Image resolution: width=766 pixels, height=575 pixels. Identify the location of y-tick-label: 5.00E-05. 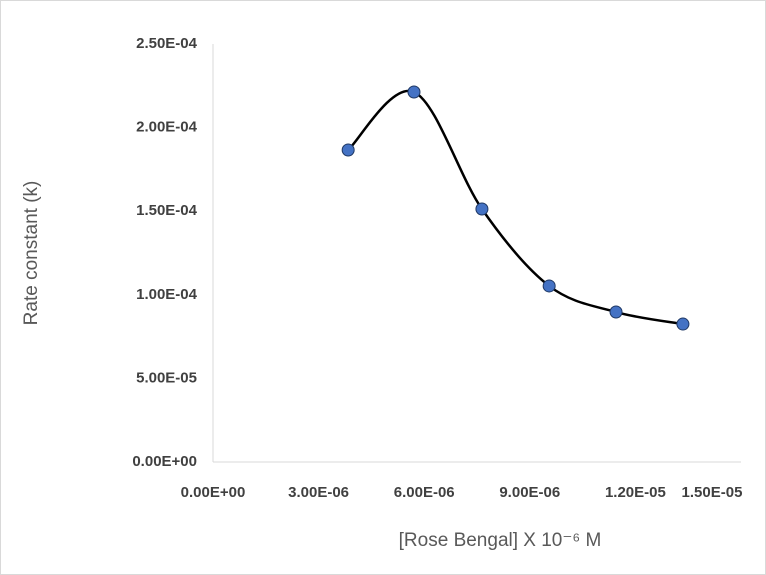
(166, 377).